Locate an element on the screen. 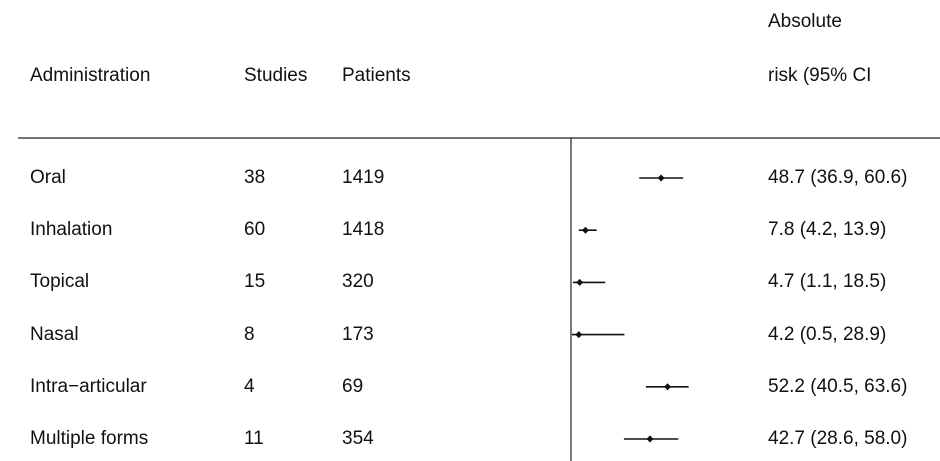 Image resolution: width=940 pixels, height=461 pixels. header-studies: Studies is located at coordinates (276, 75).